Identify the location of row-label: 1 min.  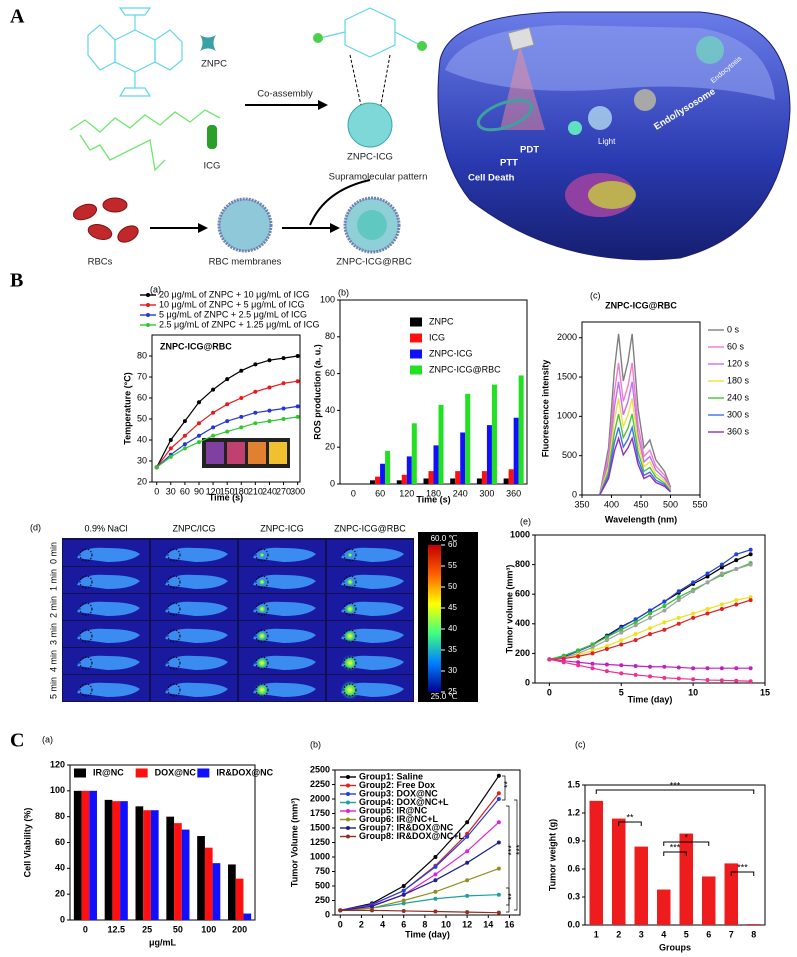
(53, 580).